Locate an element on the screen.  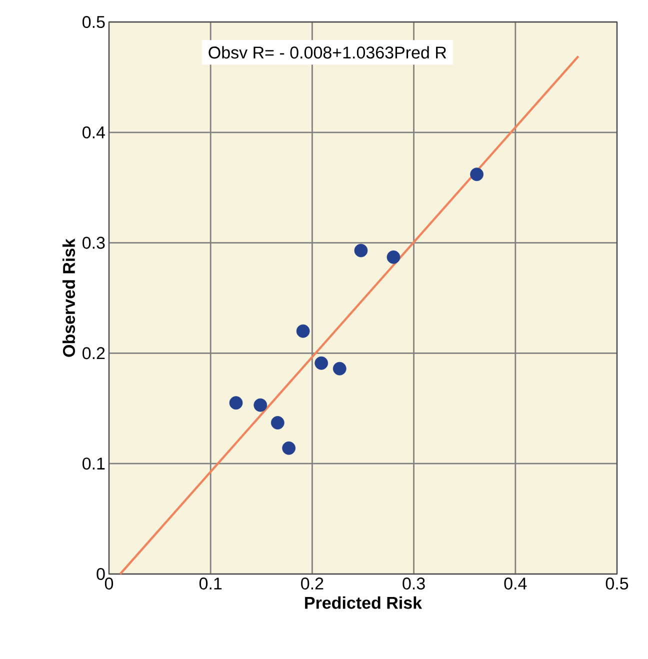
x-tick-label: 0.5 is located at coordinates (617, 584).